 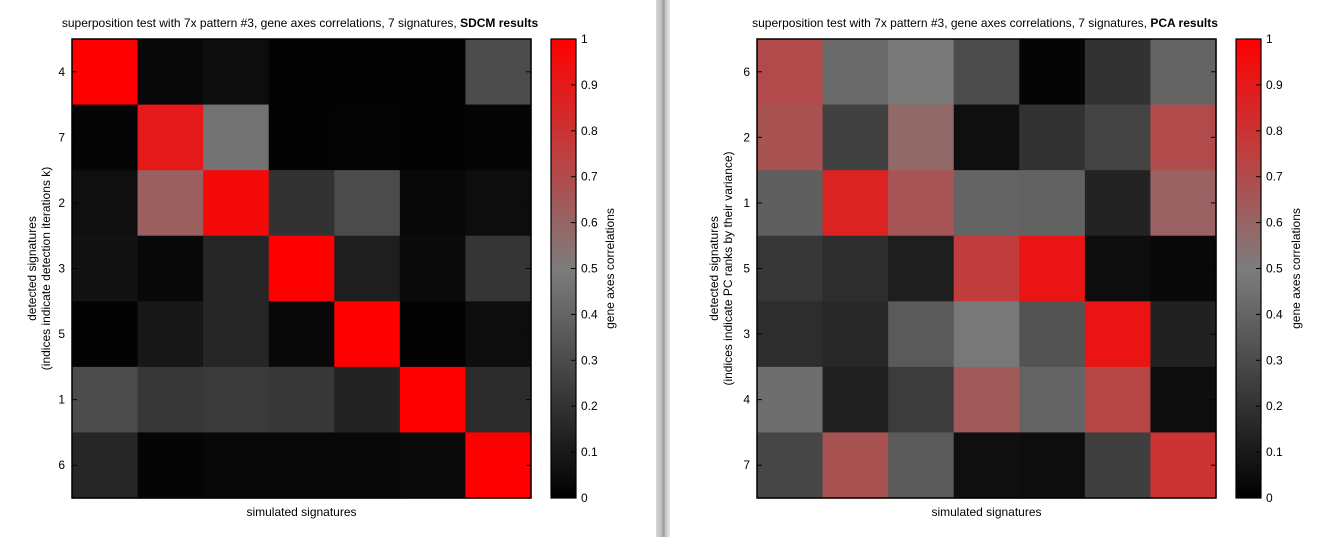 I want to click on y-tick-label: 3, so click(x=746, y=334).